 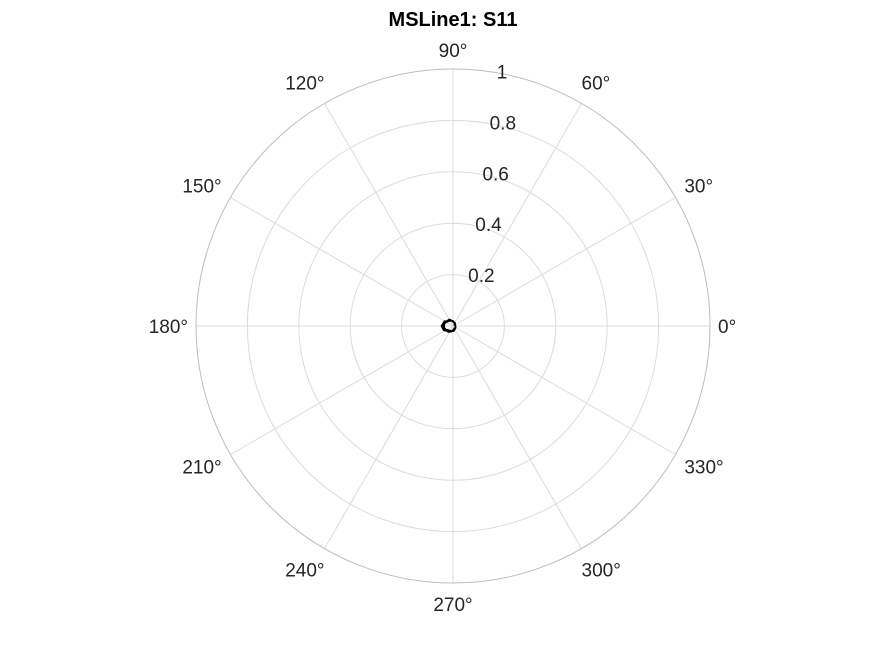 I want to click on r-tick-labels: 0.2 0.4 0.6 0.8 1, so click(x=492, y=175).